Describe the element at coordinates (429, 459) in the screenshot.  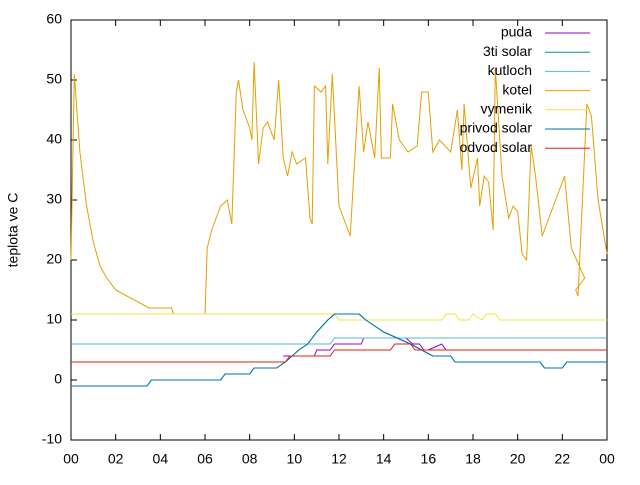
I see `x-tick-label: 16` at that location.